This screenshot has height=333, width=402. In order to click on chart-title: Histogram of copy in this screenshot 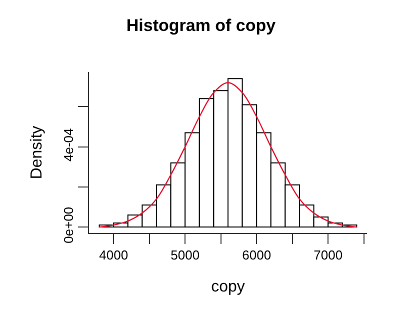, I will do `click(201, 25)`.